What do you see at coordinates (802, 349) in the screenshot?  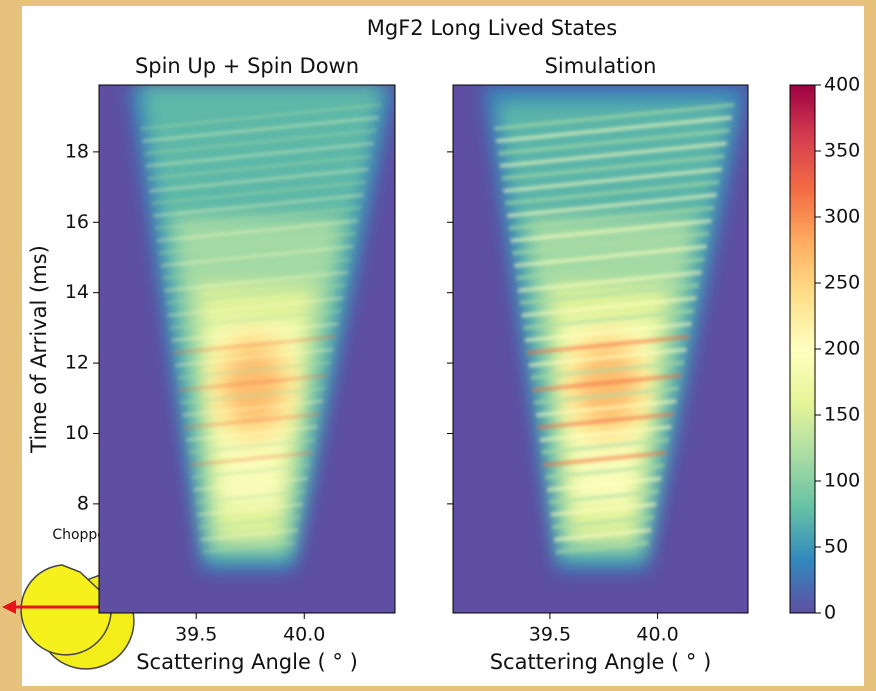 I see `colorbar` at bounding box center [802, 349].